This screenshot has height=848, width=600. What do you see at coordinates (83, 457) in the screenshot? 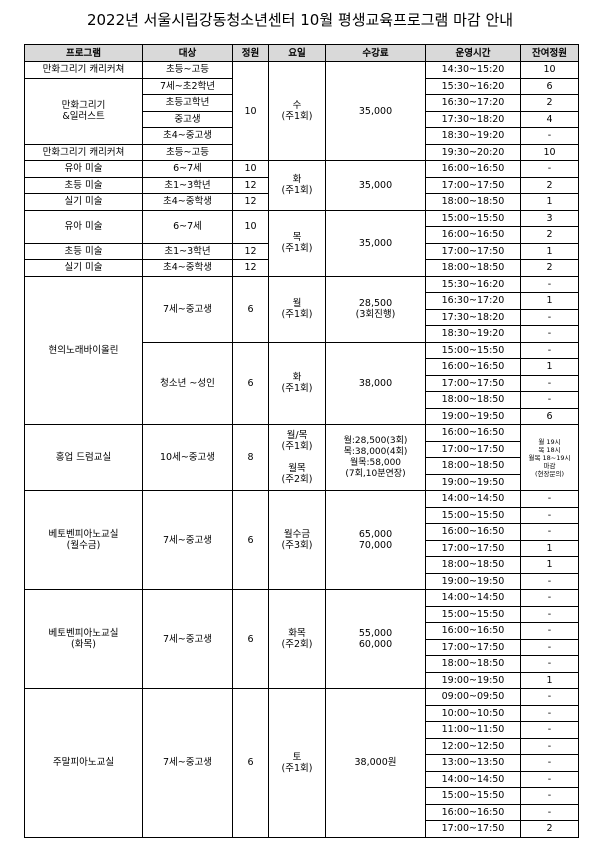
I see `table-cell: 홍업 드럼교실` at bounding box center [83, 457].